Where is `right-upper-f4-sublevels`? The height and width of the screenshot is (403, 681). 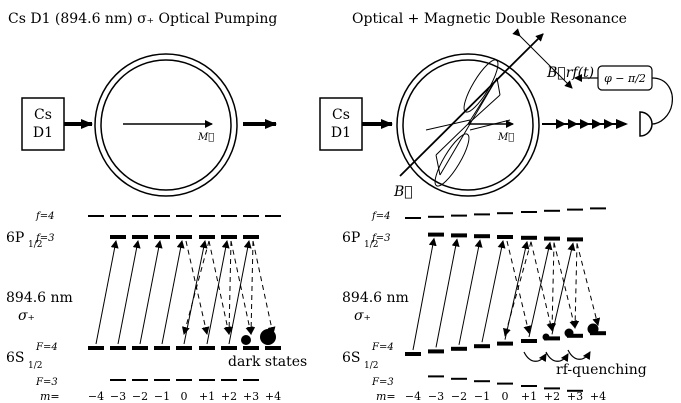 right-upper-f4-sublevels is located at coordinates (505, 213).